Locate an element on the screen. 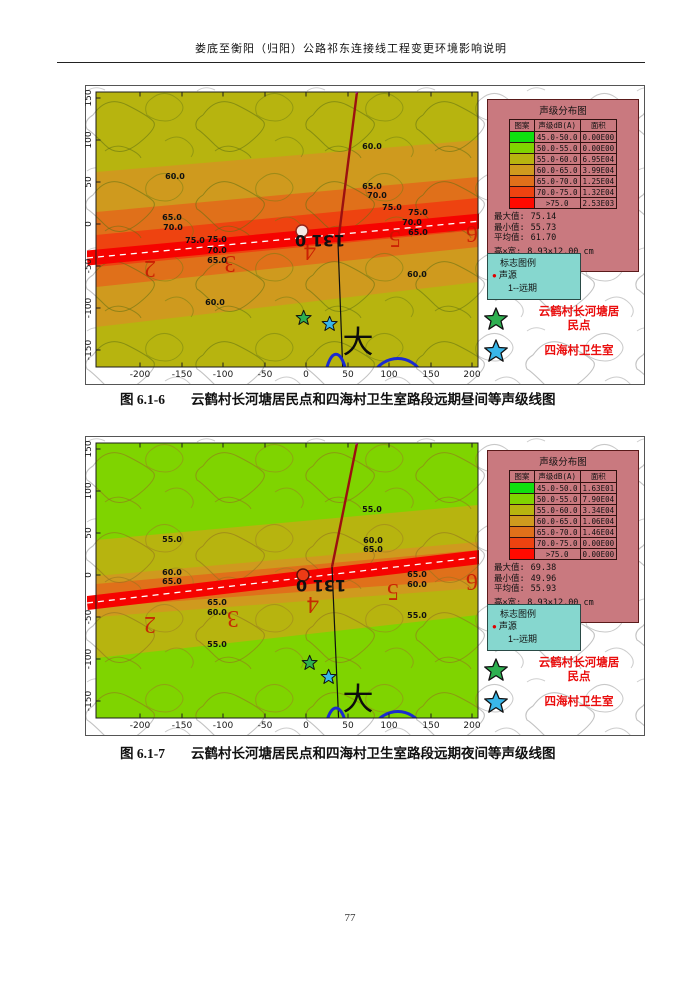 The height and width of the screenshot is (990, 700). stat-value: 8.93×12.00 cm is located at coordinates (560, 251).